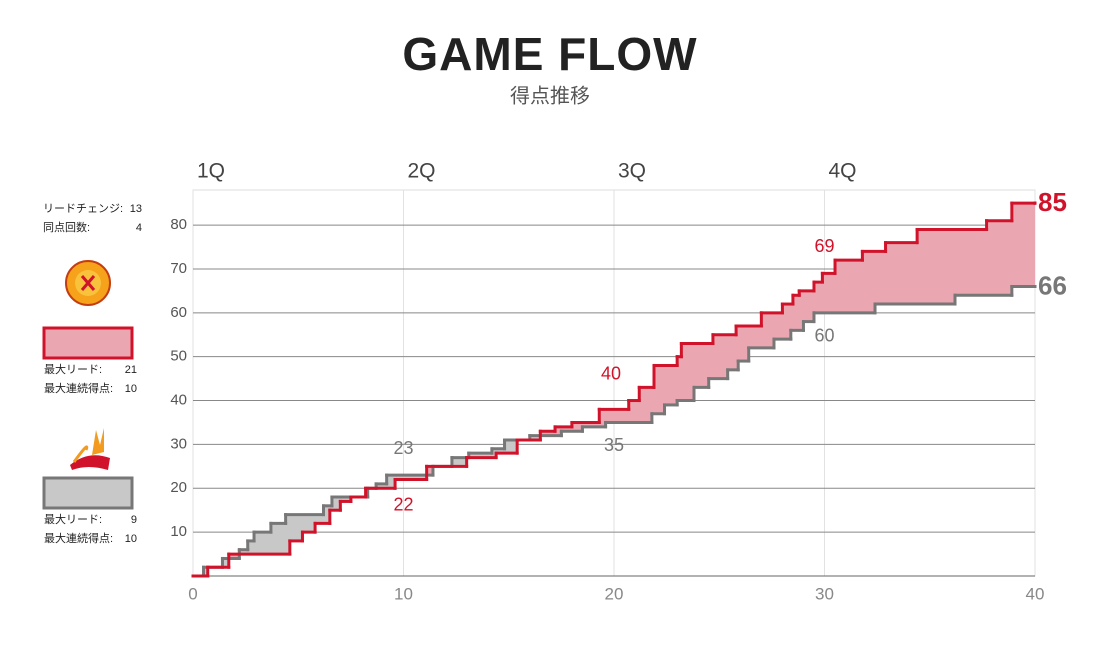 Image resolution: width=1100 pixels, height=650 pixels. Describe the element at coordinates (549, 54) in the screenshot. I see `chart-title: GAME FLOW` at that location.